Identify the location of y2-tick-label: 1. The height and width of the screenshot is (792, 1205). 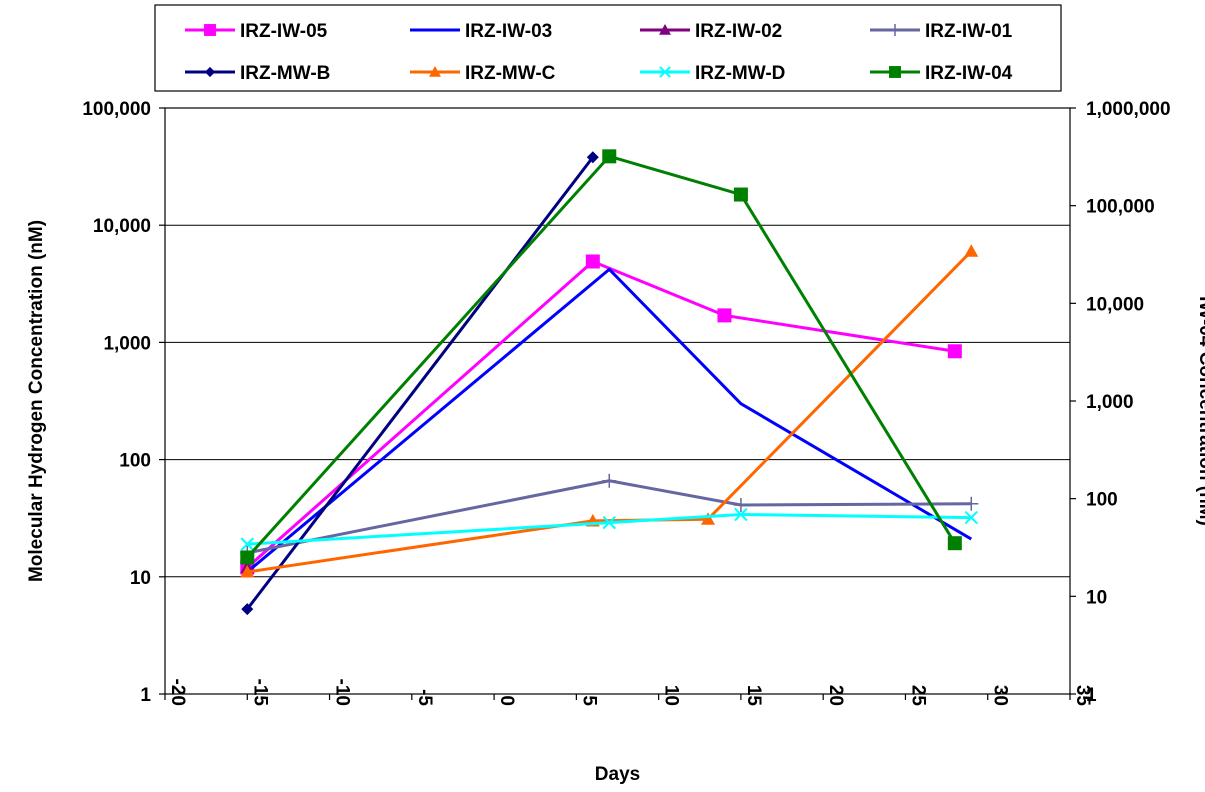
(1091, 695).